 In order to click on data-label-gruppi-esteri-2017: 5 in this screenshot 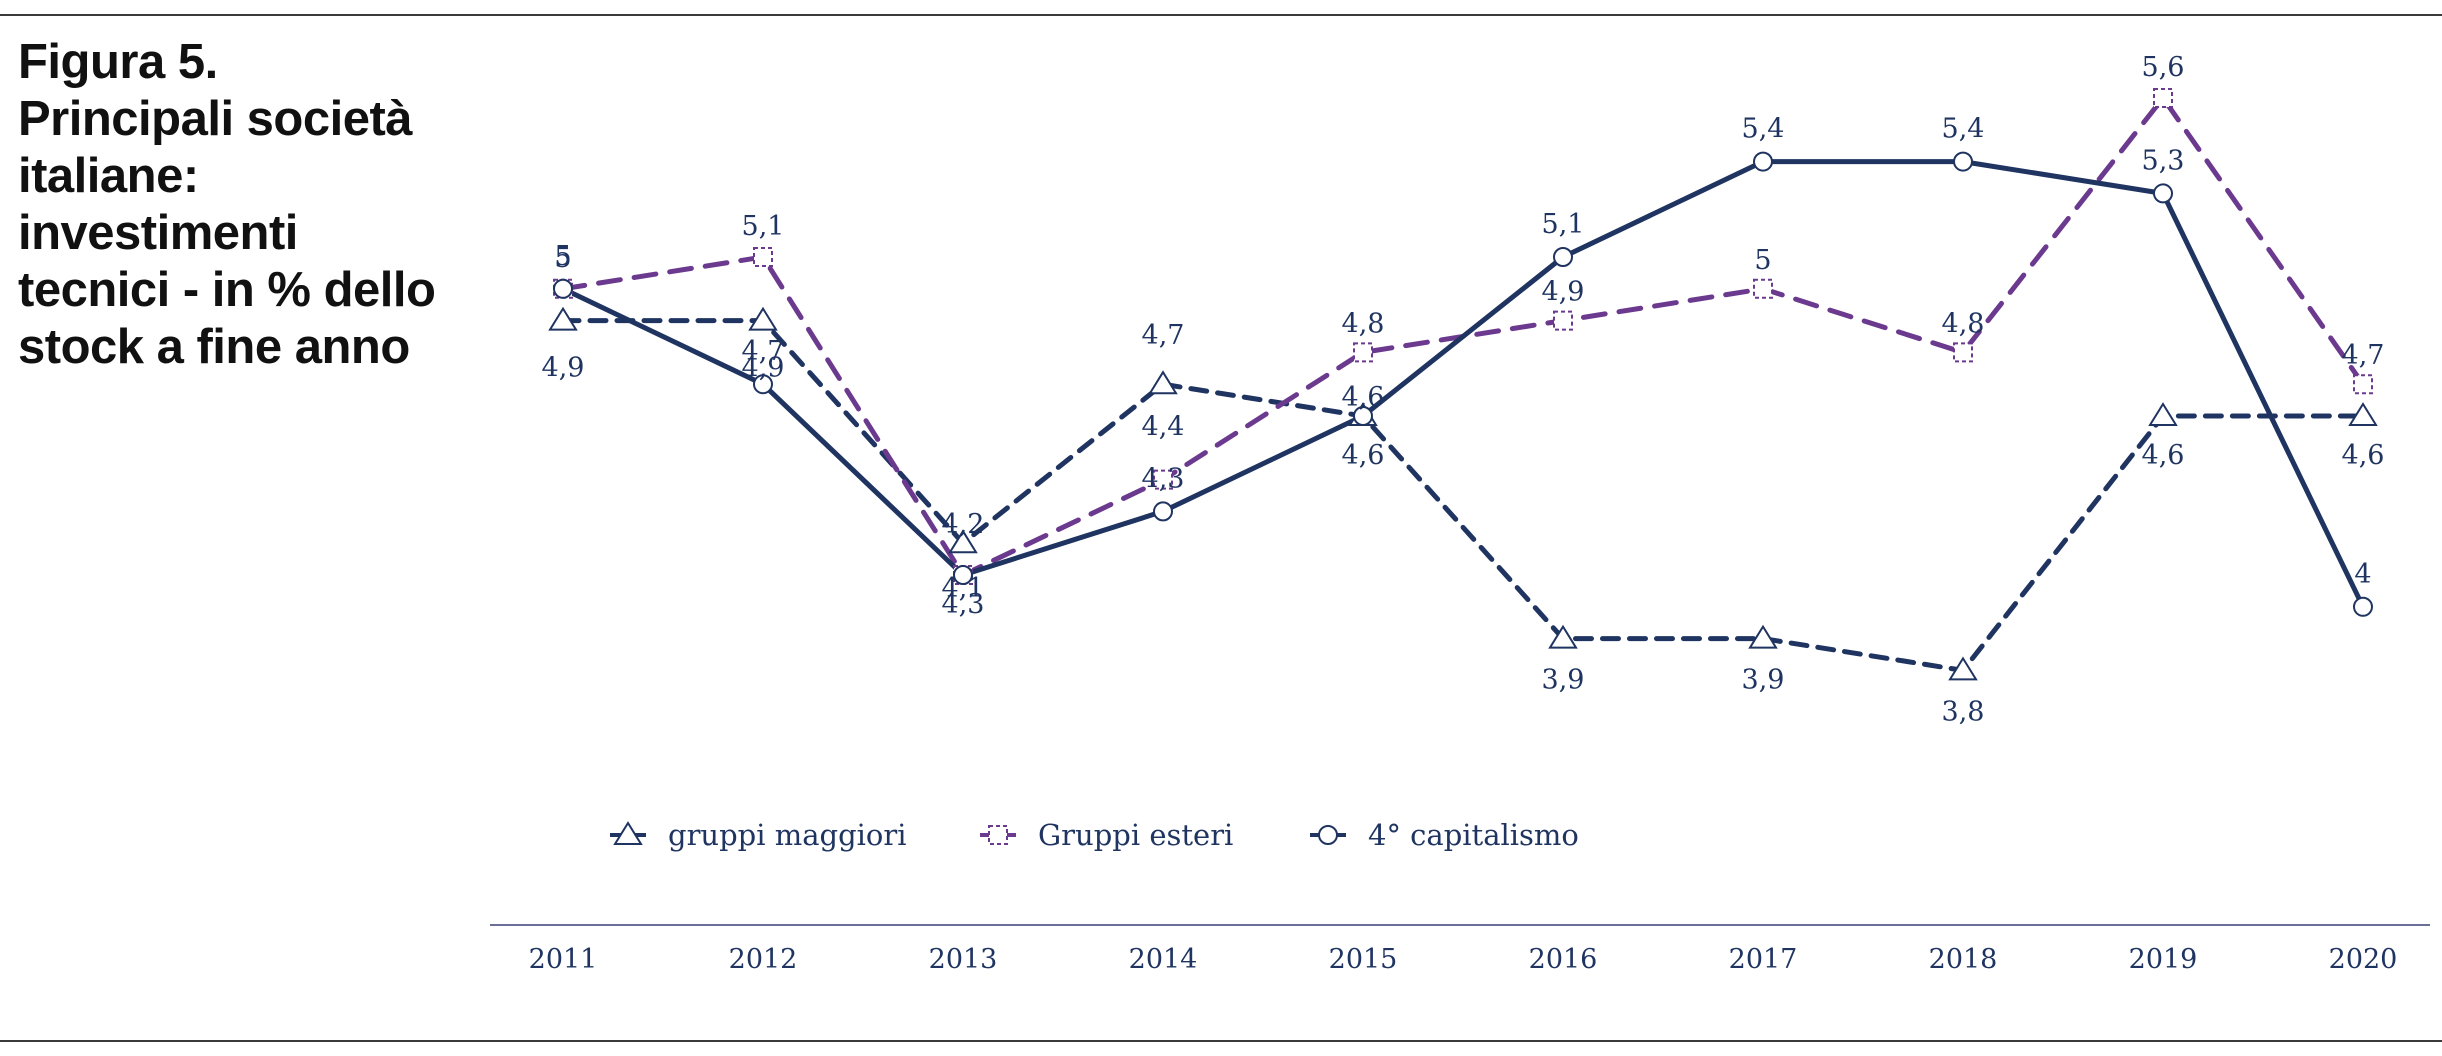, I will do `click(1762, 260)`.